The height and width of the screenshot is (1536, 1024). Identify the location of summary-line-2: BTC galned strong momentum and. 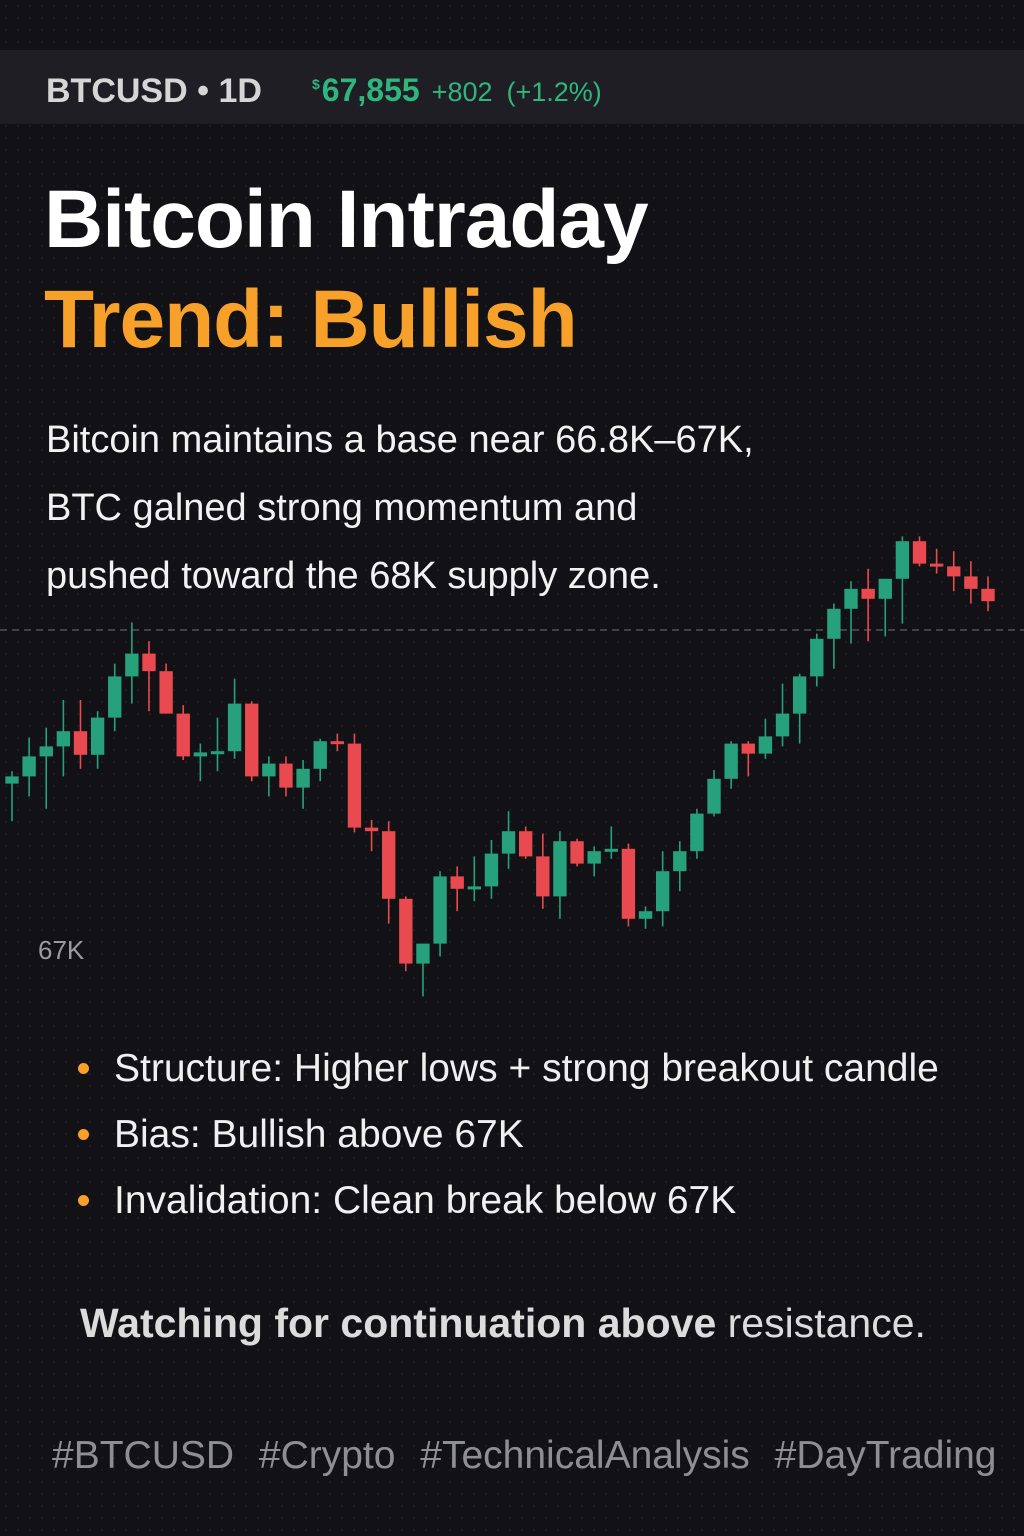
(342, 508).